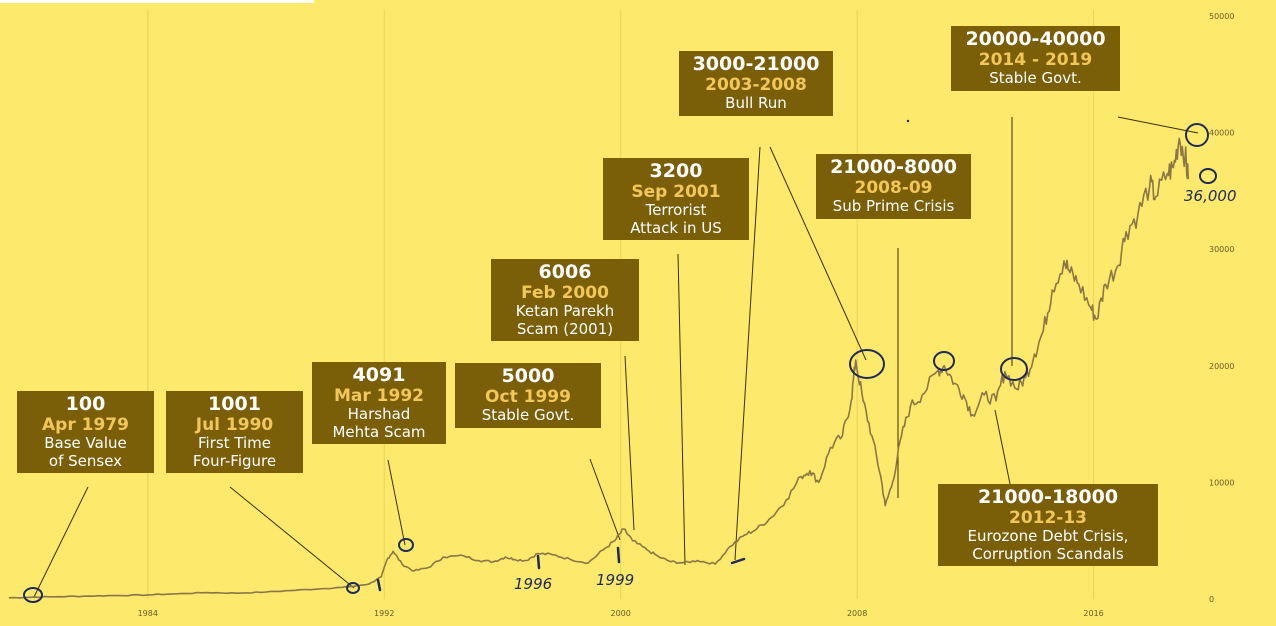  Describe the element at coordinates (1221, 308) in the screenshot. I see `y-tick-labels: 0 10000 20000 30000 40000 50000` at that location.